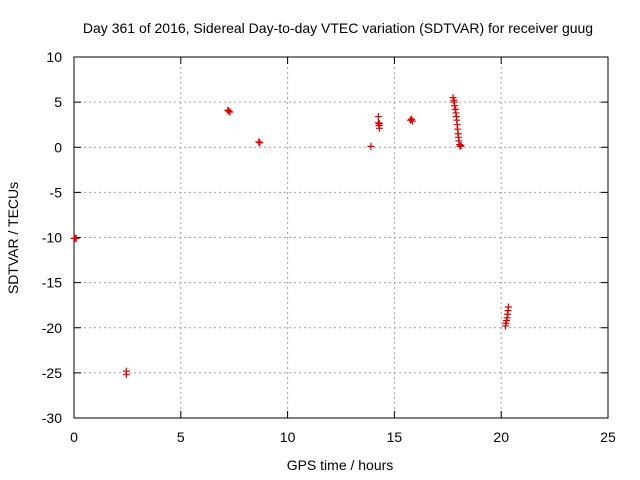  Describe the element at coordinates (395, 437) in the screenshot. I see `x-tick-label: 15` at that location.